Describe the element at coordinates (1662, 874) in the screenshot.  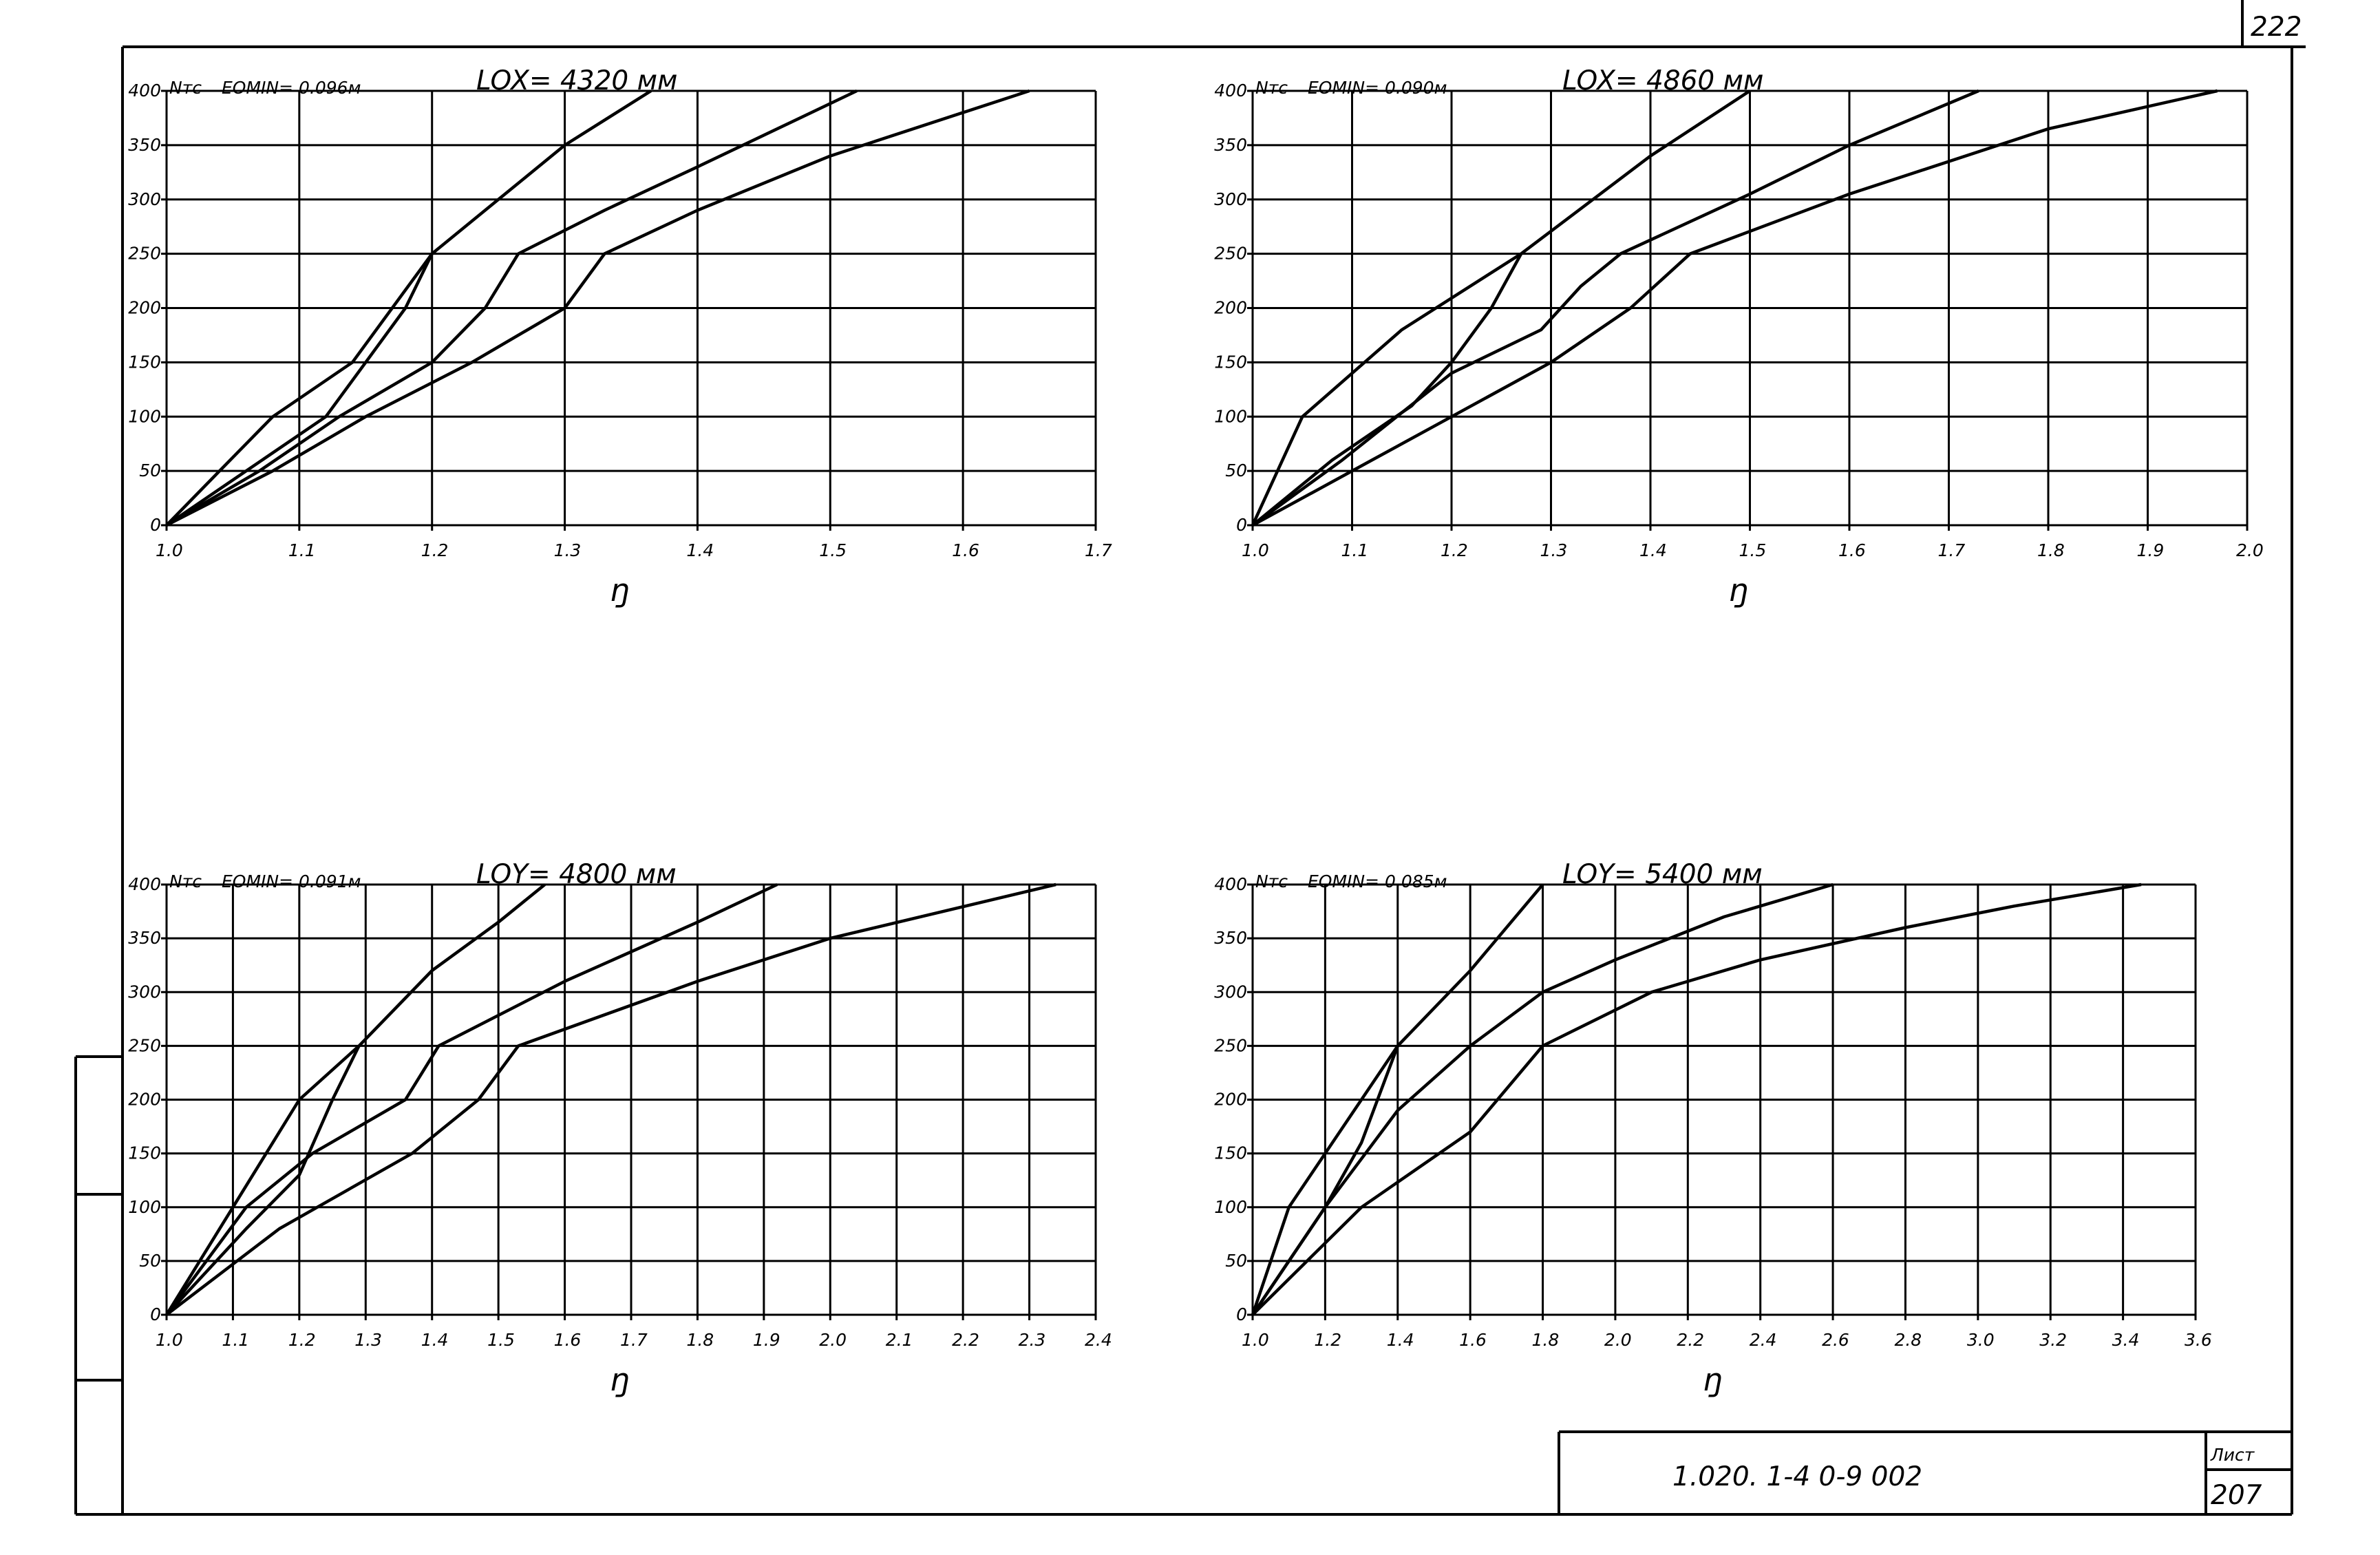
I see `length-label: LOY= 5400 мм` at that location.